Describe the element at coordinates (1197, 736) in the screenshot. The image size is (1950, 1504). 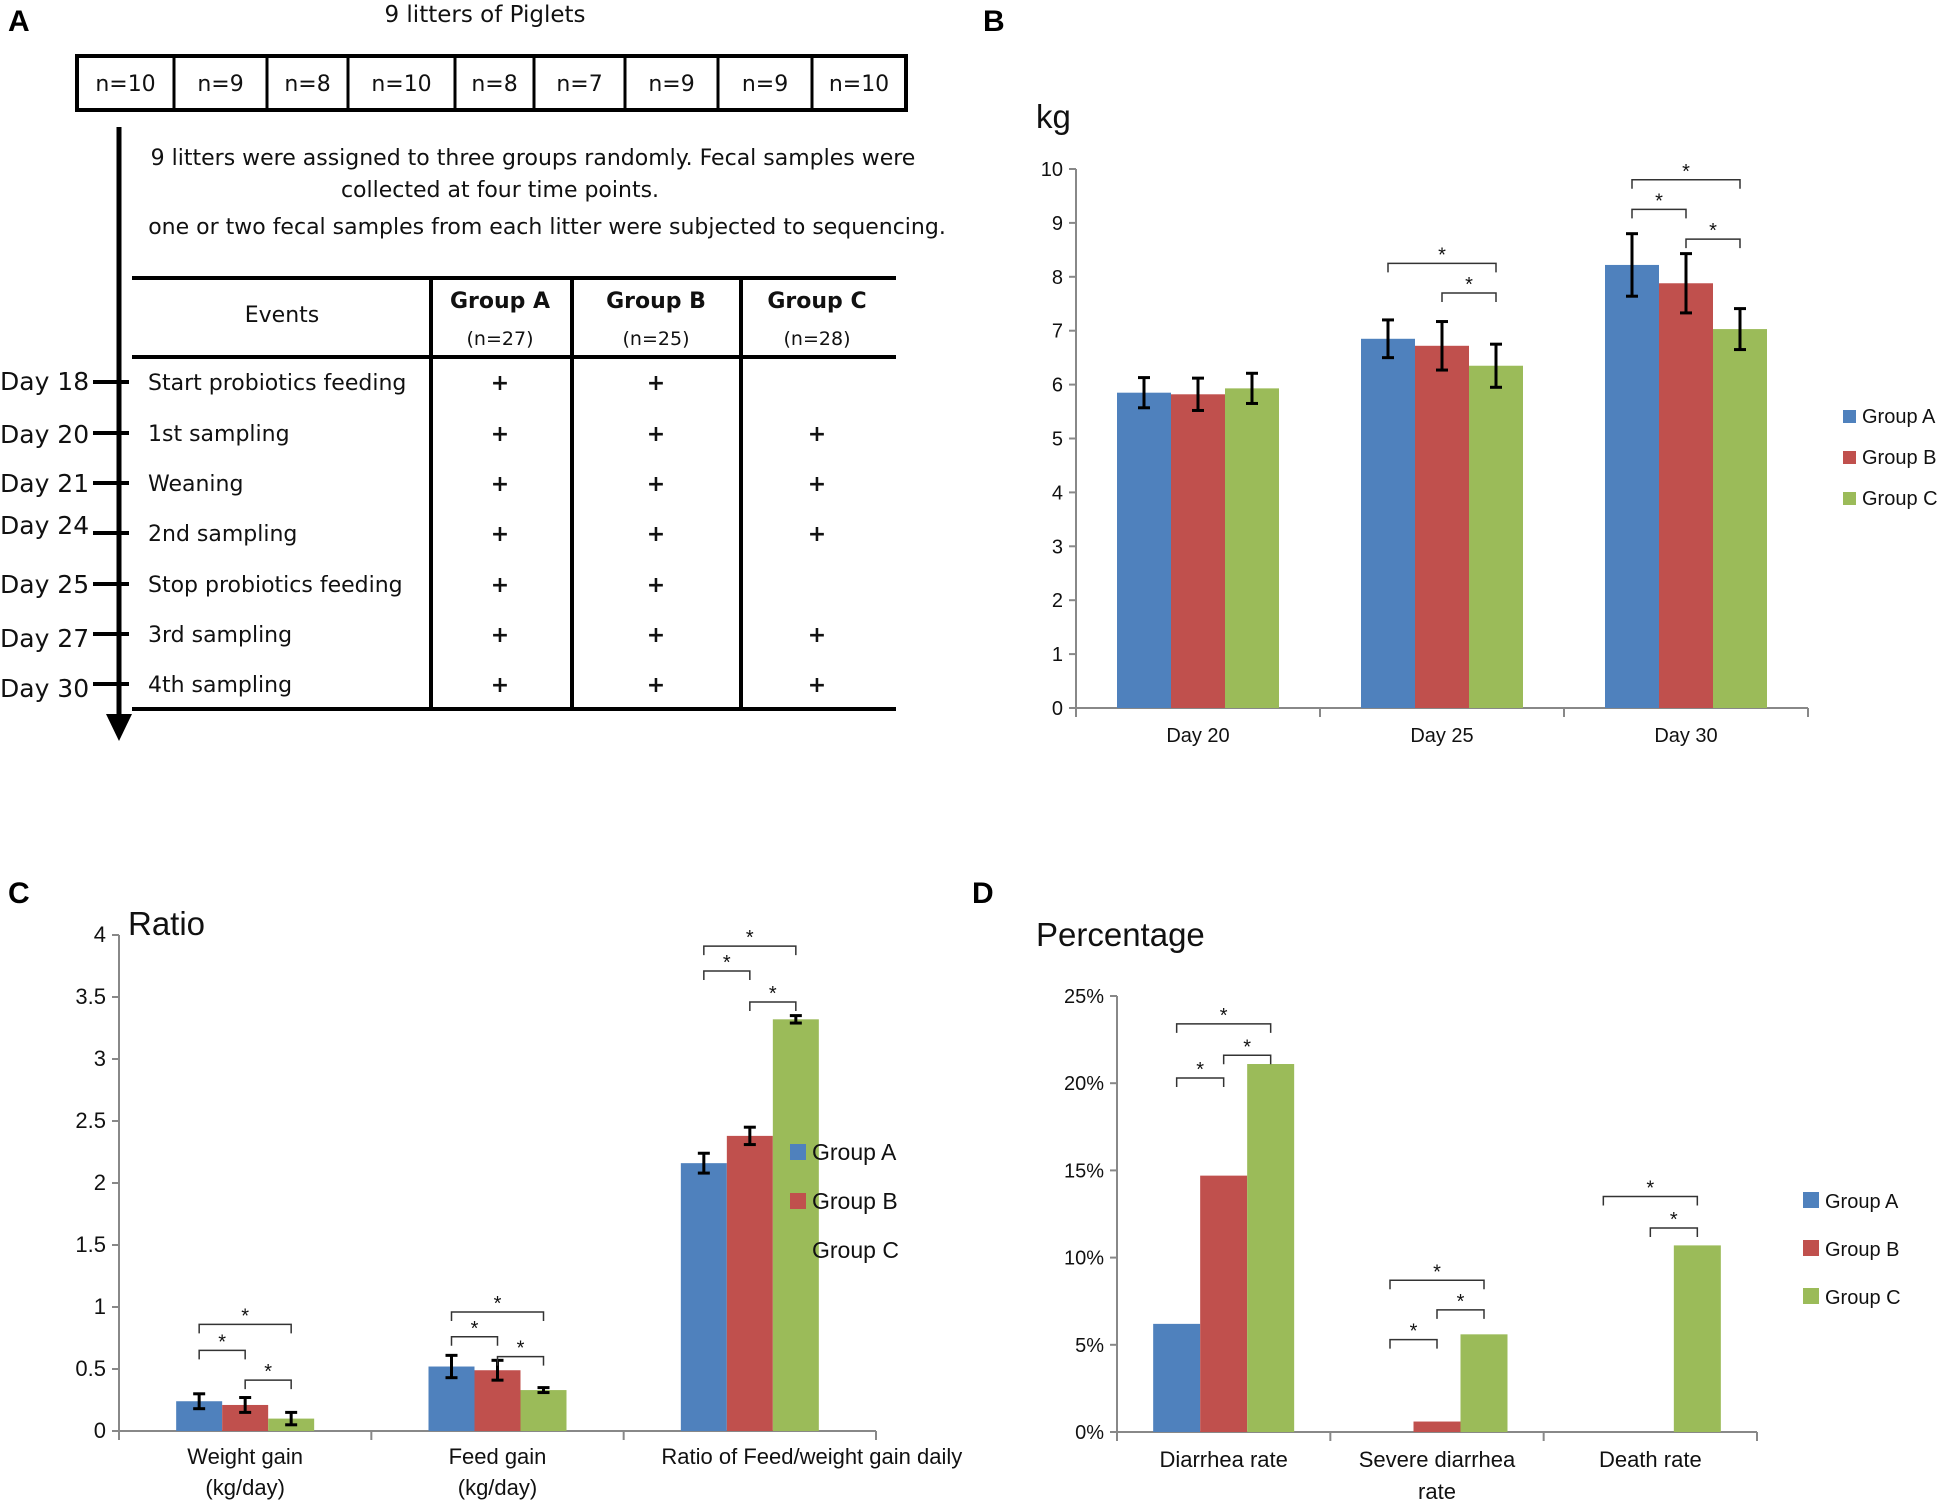
I see `x-tick-label: Day 20` at that location.